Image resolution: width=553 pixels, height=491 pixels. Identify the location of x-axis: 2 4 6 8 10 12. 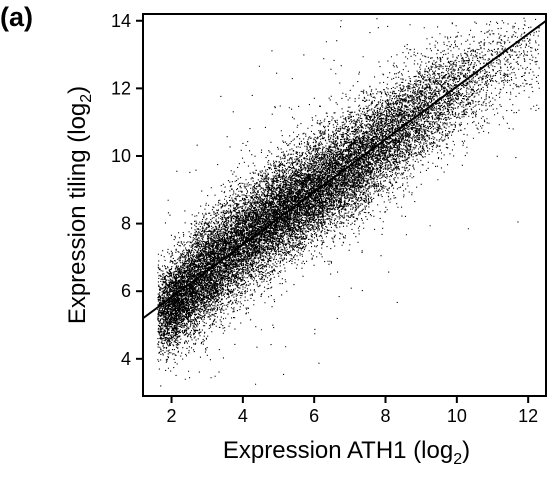
(352, 411).